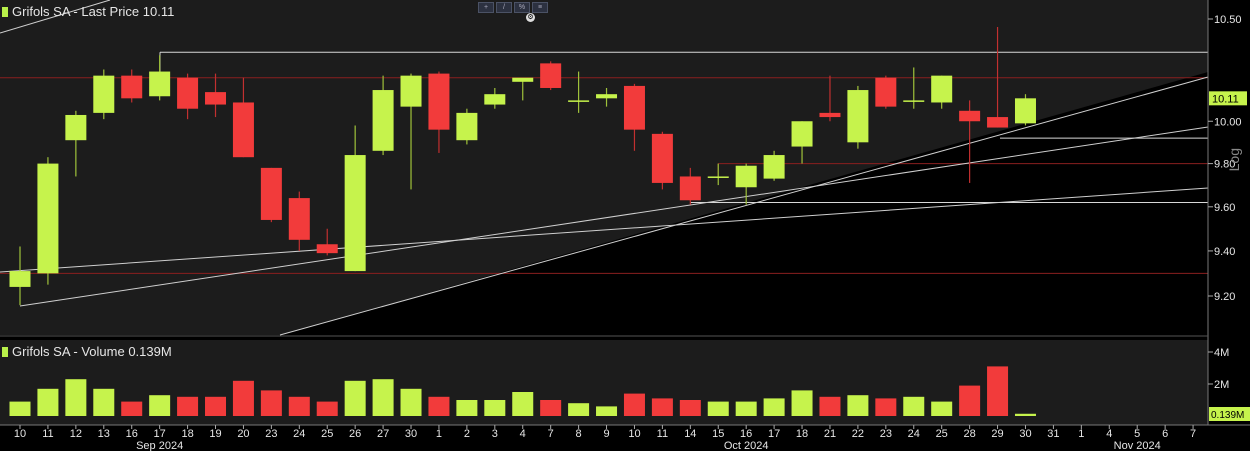 The width and height of the screenshot is (1250, 451). What do you see at coordinates (1224, 252) in the screenshot?
I see `y-tick-label: 9.40` at bounding box center [1224, 252].